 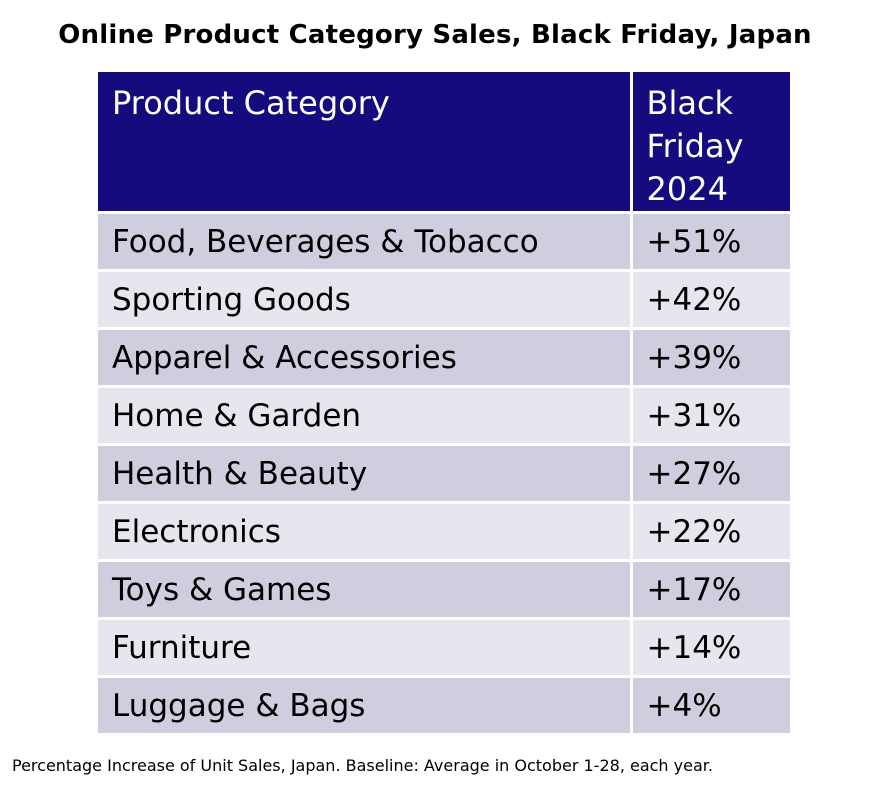 I want to click on table-row: Apparel & Accessories +39%, so click(x=444, y=358).